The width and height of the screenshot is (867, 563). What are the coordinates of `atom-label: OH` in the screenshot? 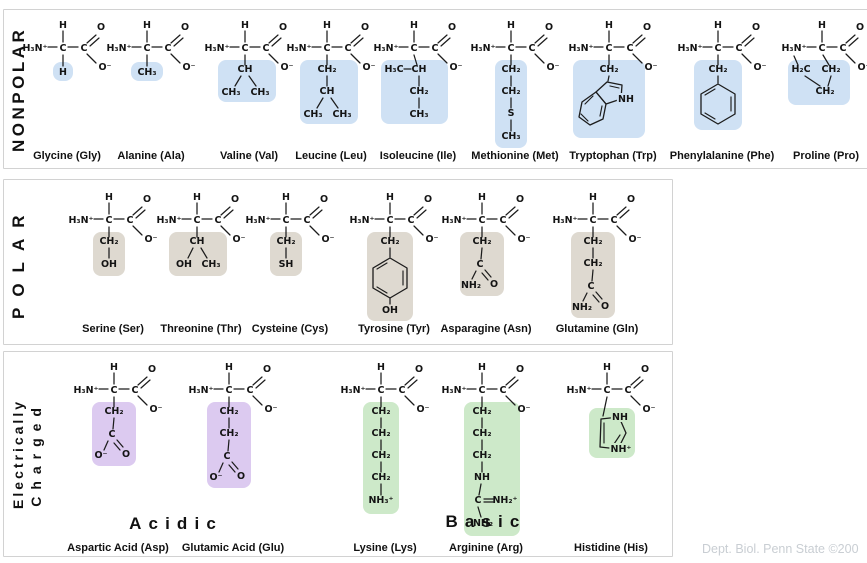 It's located at (184, 264).